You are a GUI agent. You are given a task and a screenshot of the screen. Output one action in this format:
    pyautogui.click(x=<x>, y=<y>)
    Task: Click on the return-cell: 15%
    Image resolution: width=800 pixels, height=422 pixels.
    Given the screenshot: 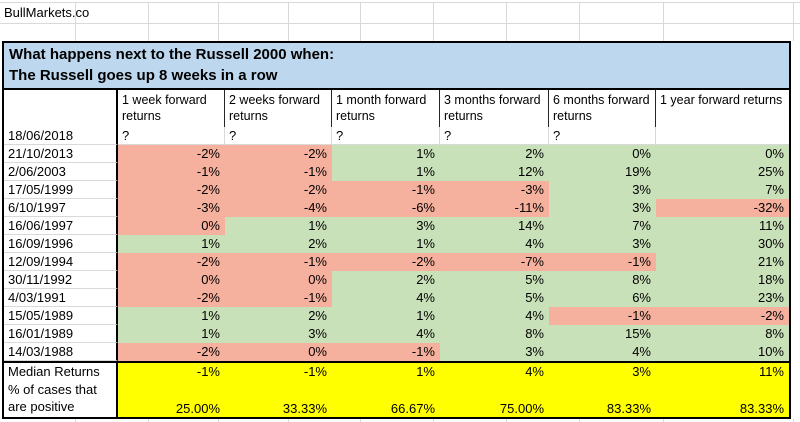 What is the action you would take?
    pyautogui.click(x=602, y=334)
    